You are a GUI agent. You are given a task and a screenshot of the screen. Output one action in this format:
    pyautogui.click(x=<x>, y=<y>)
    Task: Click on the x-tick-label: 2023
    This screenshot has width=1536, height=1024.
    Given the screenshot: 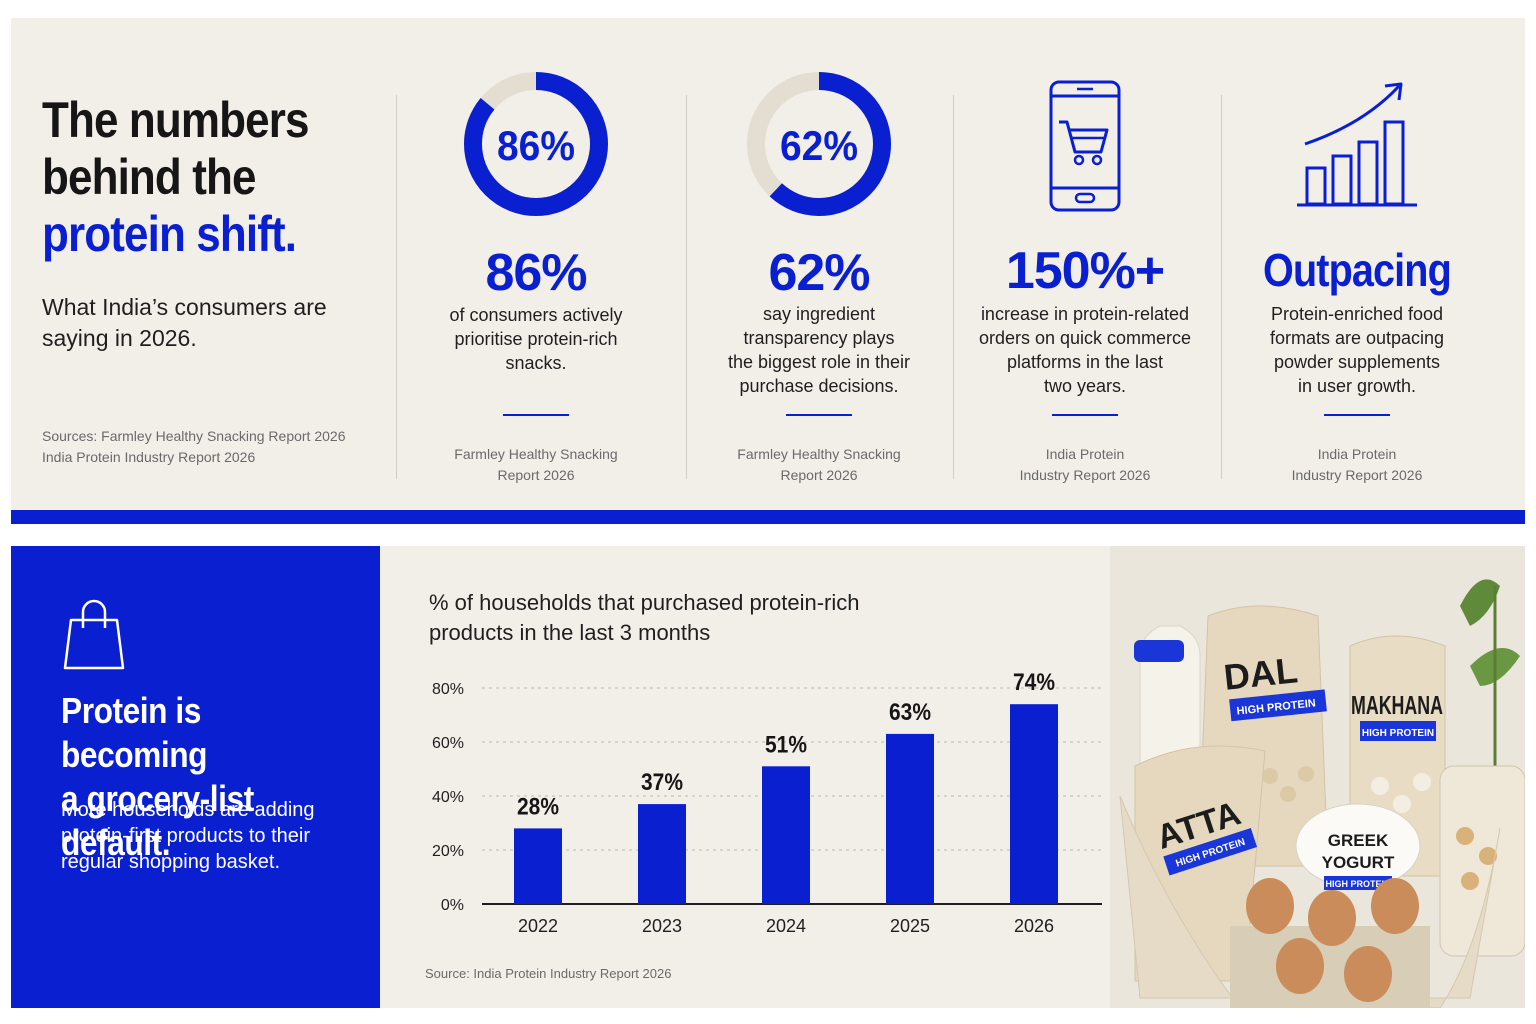 What is the action you would take?
    pyautogui.click(x=662, y=926)
    